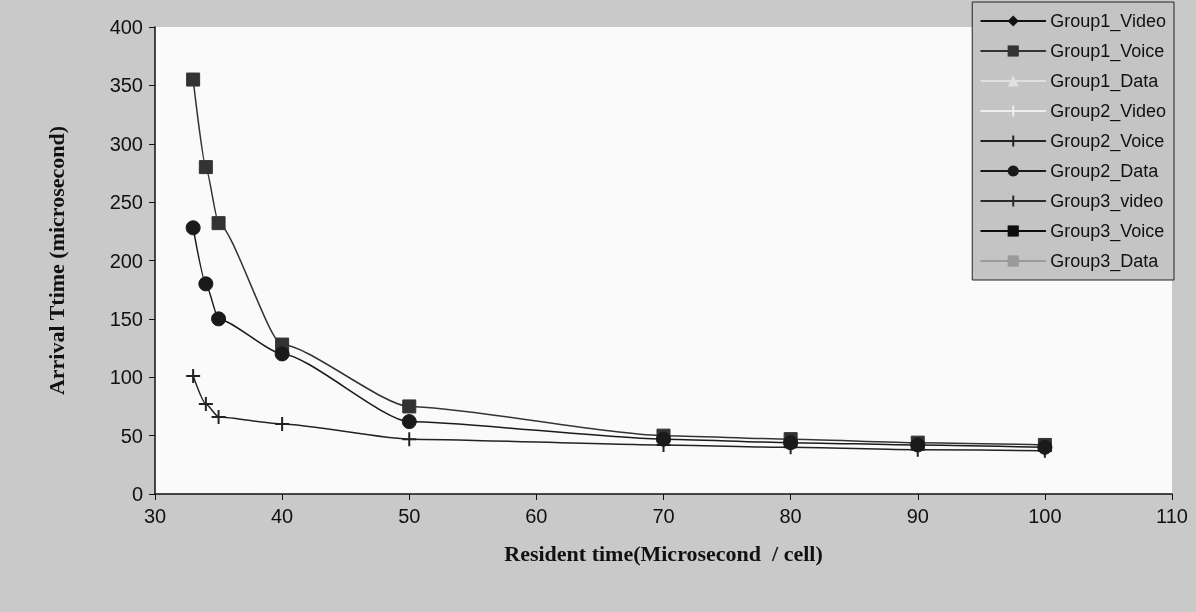 Image resolution: width=1196 pixels, height=612 pixels. I want to click on legend-label: Group3_Data, so click(1105, 261).